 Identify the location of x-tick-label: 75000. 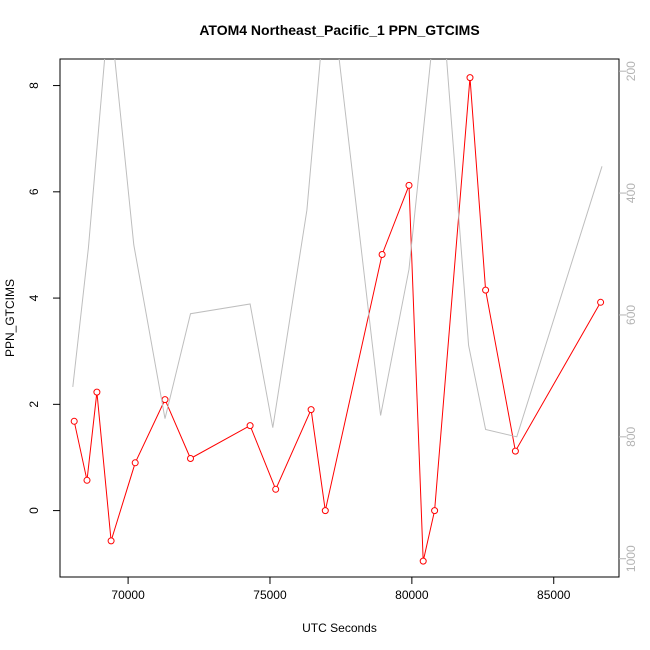
(270, 595).